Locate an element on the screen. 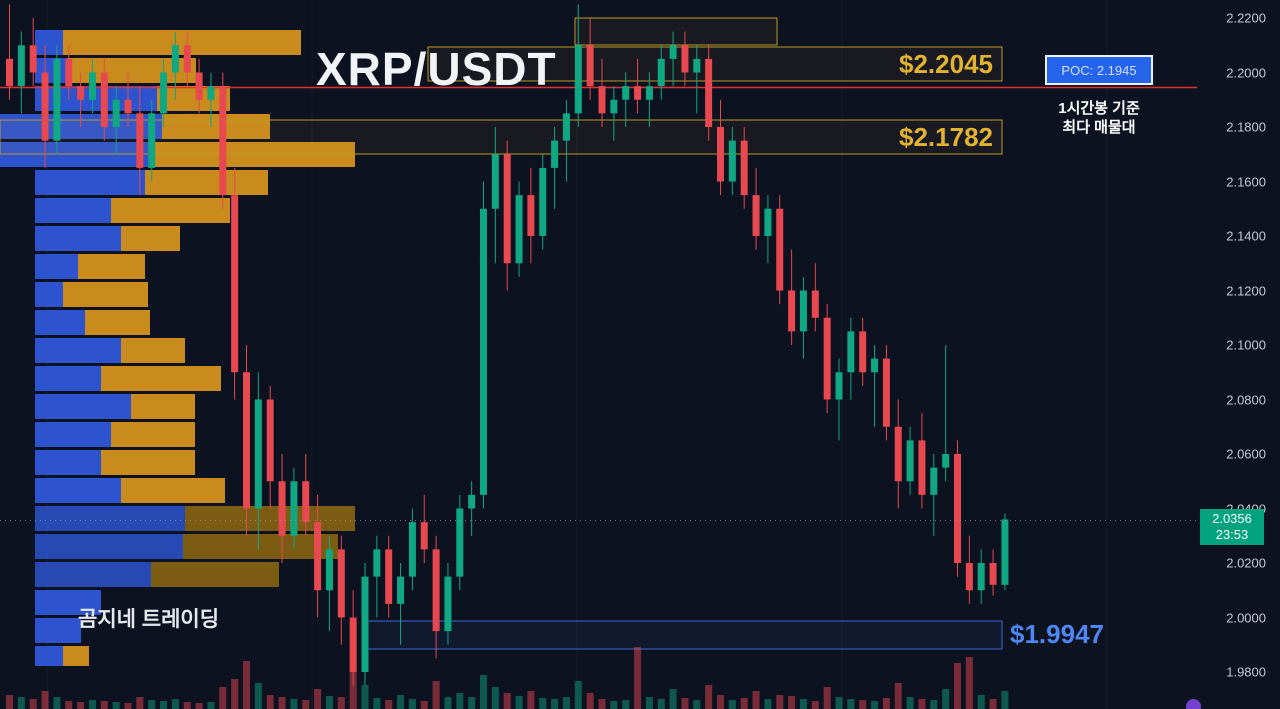 The image size is (1280, 709). current-price-value: 2.0356 is located at coordinates (1232, 518).